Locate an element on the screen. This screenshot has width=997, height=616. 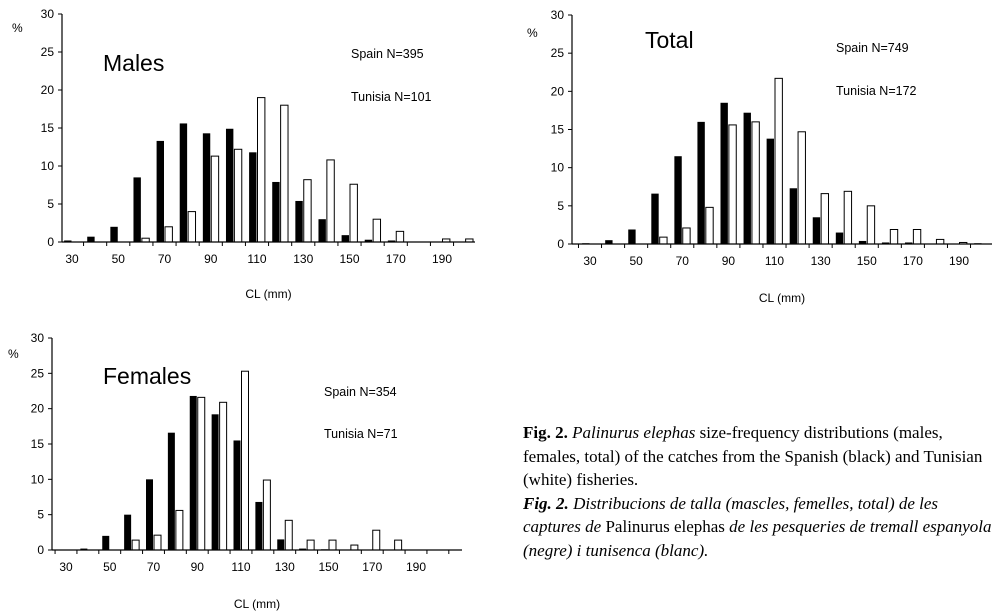
caption-ca-label: Fig. 2. is located at coordinates (546, 503).